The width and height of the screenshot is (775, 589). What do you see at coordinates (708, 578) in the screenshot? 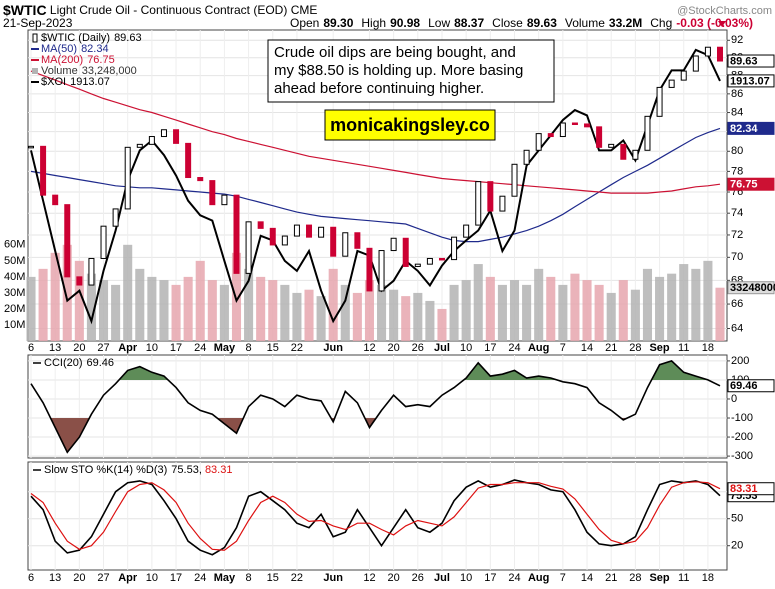
I see `x-tick-label: 18` at bounding box center [708, 578].